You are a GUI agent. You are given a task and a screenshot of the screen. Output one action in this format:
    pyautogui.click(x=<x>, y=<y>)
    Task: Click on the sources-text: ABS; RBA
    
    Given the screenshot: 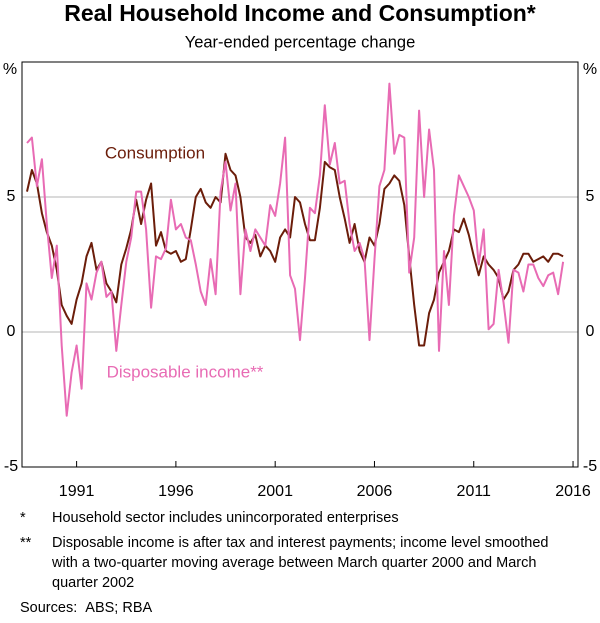 What is the action you would take?
    pyautogui.click(x=119, y=608)
    